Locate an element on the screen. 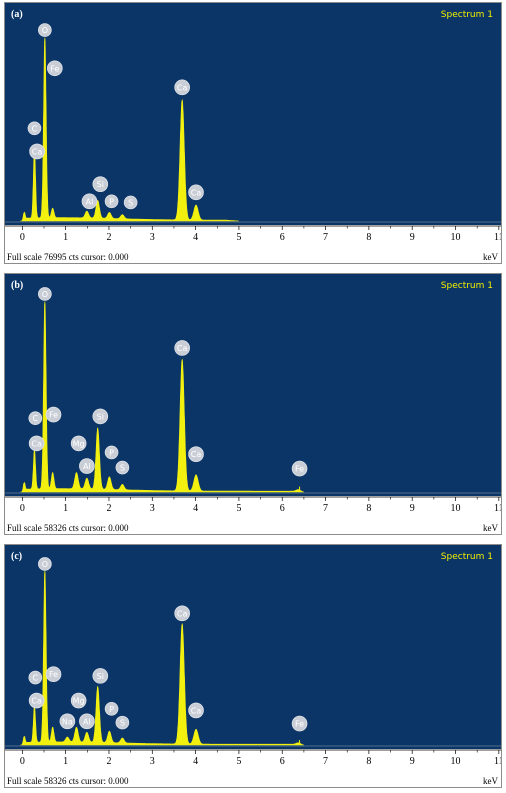 Image resolution: width=506 pixels, height=793 pixels. panel-label: (b) is located at coordinates (17, 285).